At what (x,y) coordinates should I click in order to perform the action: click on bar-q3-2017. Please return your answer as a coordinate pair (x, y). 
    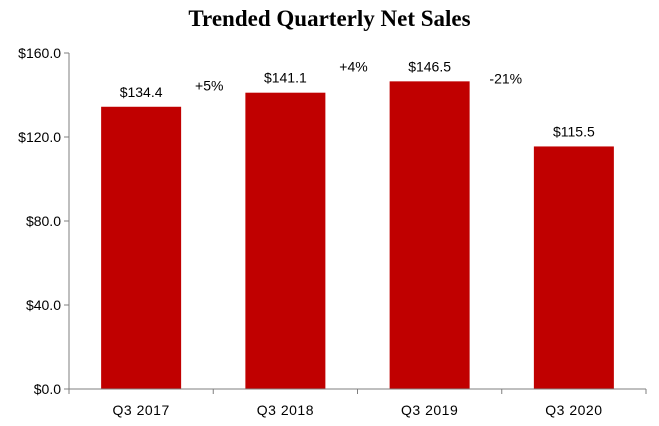
    Looking at the image, I should click on (141, 247).